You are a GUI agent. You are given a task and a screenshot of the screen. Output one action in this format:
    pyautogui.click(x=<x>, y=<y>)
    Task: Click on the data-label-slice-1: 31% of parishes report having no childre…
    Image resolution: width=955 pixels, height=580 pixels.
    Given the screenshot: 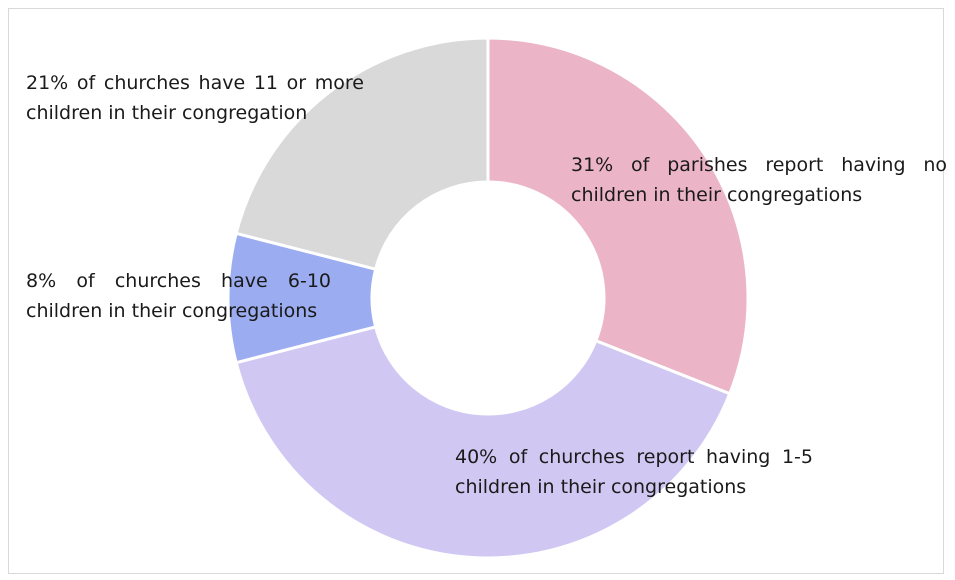 What is the action you would take?
    pyautogui.click(x=759, y=180)
    